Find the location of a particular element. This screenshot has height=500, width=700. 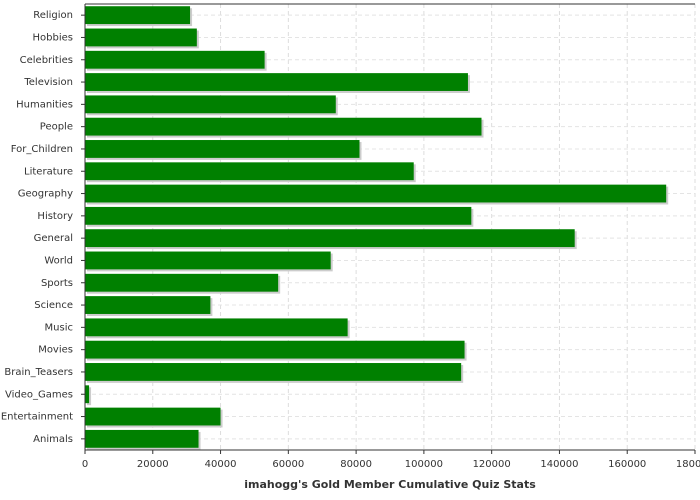

y-tick-label: History is located at coordinates (55, 216).